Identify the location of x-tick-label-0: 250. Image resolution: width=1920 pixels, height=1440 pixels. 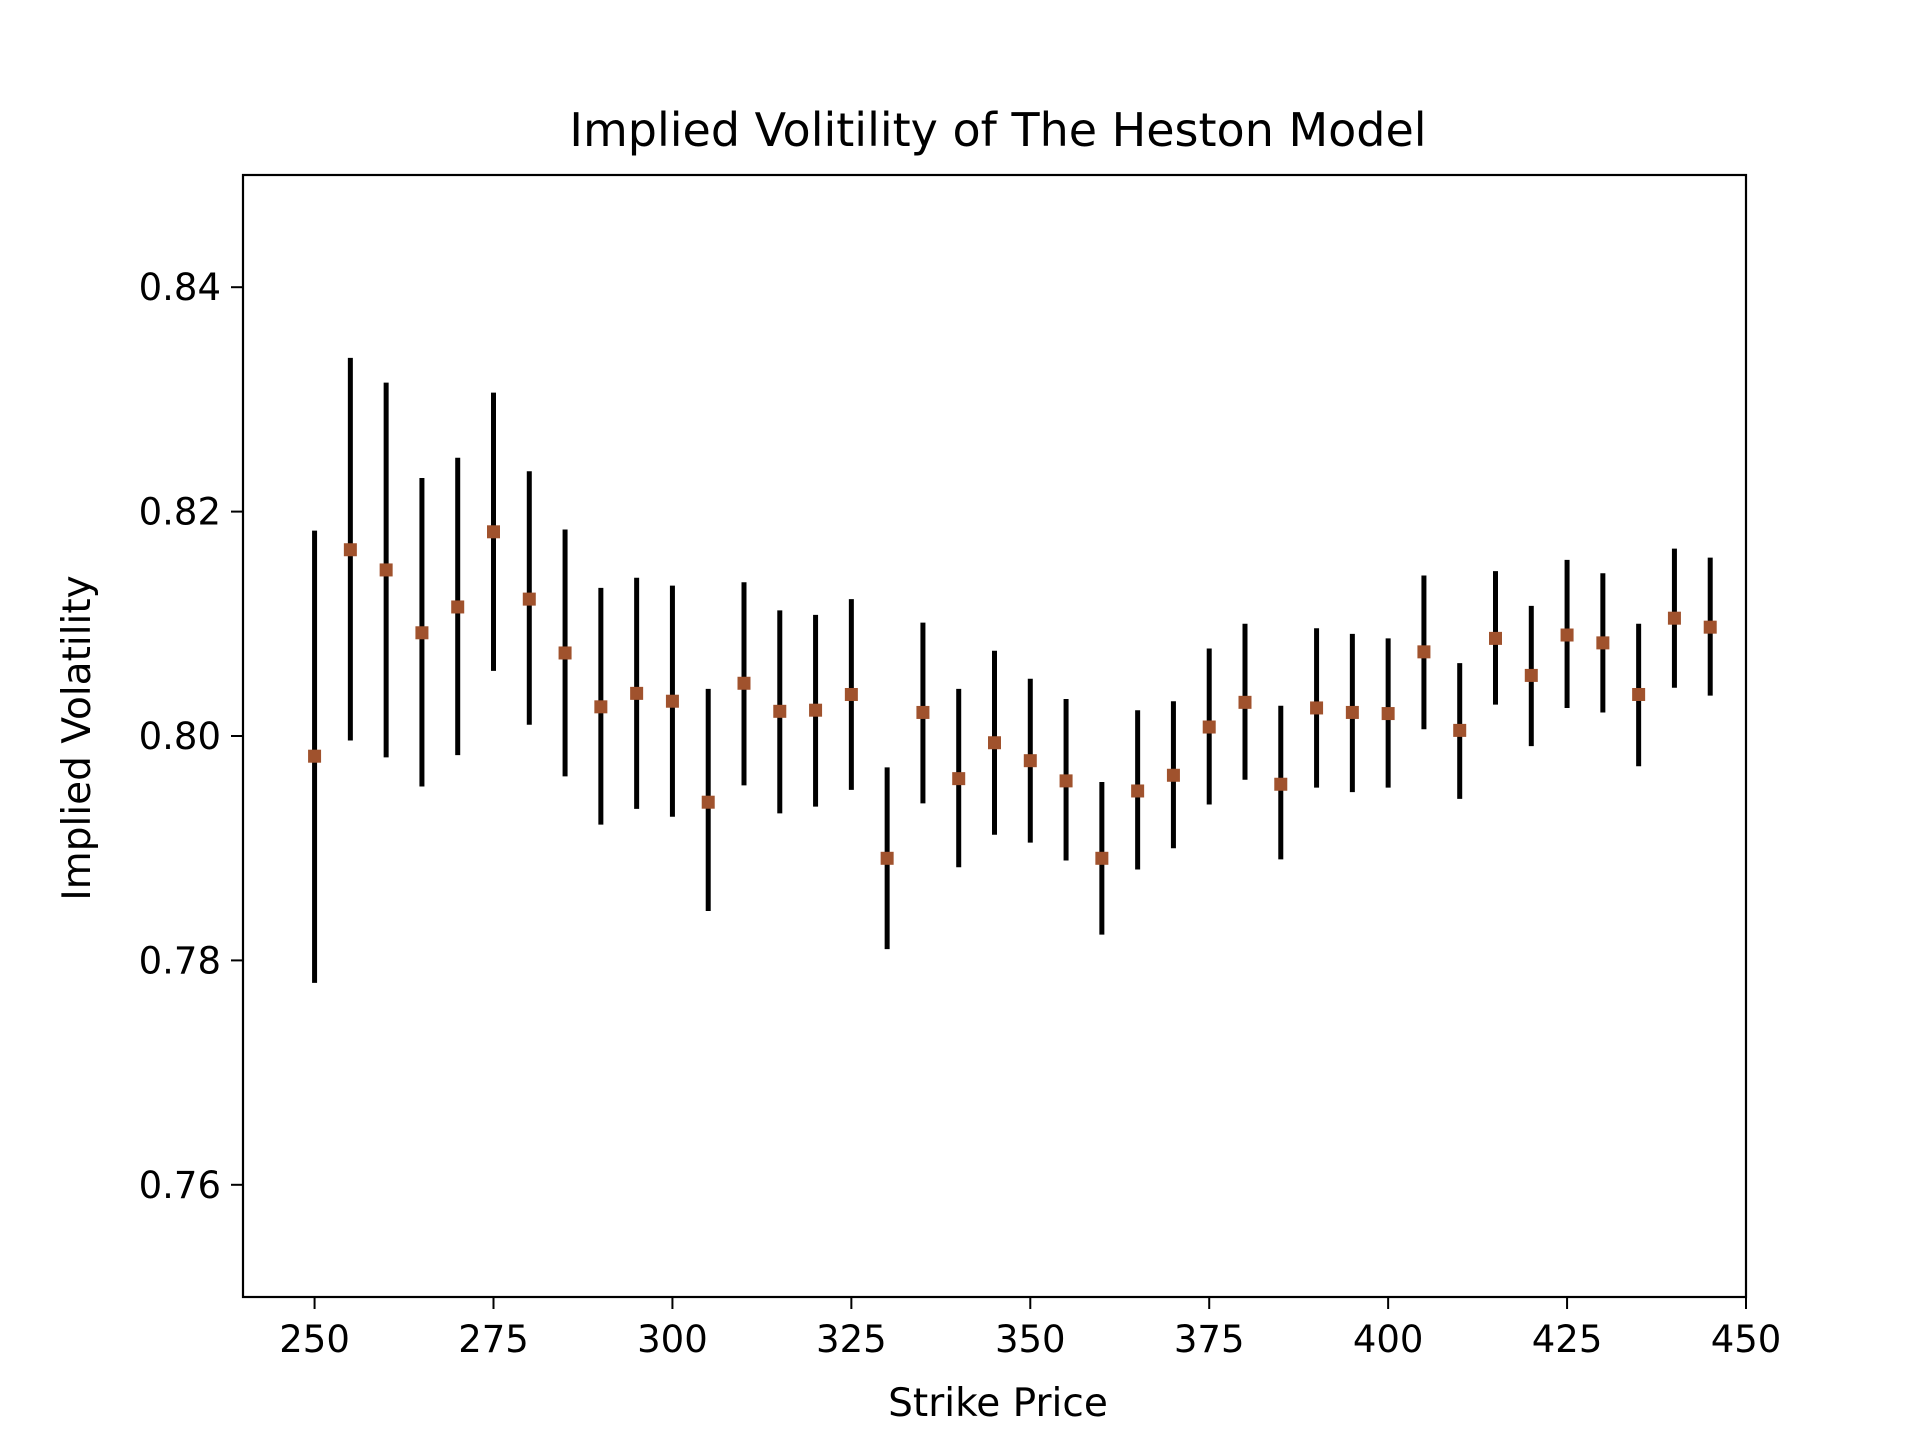
(314, 1339).